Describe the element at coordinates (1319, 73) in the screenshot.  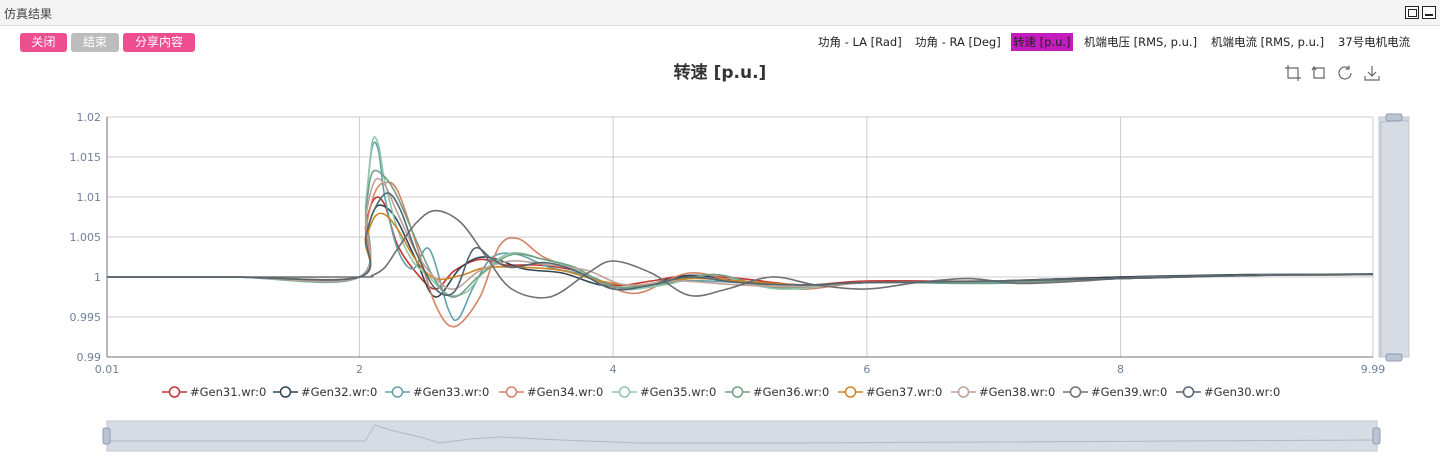
I see `zoom-reset-icon` at that location.